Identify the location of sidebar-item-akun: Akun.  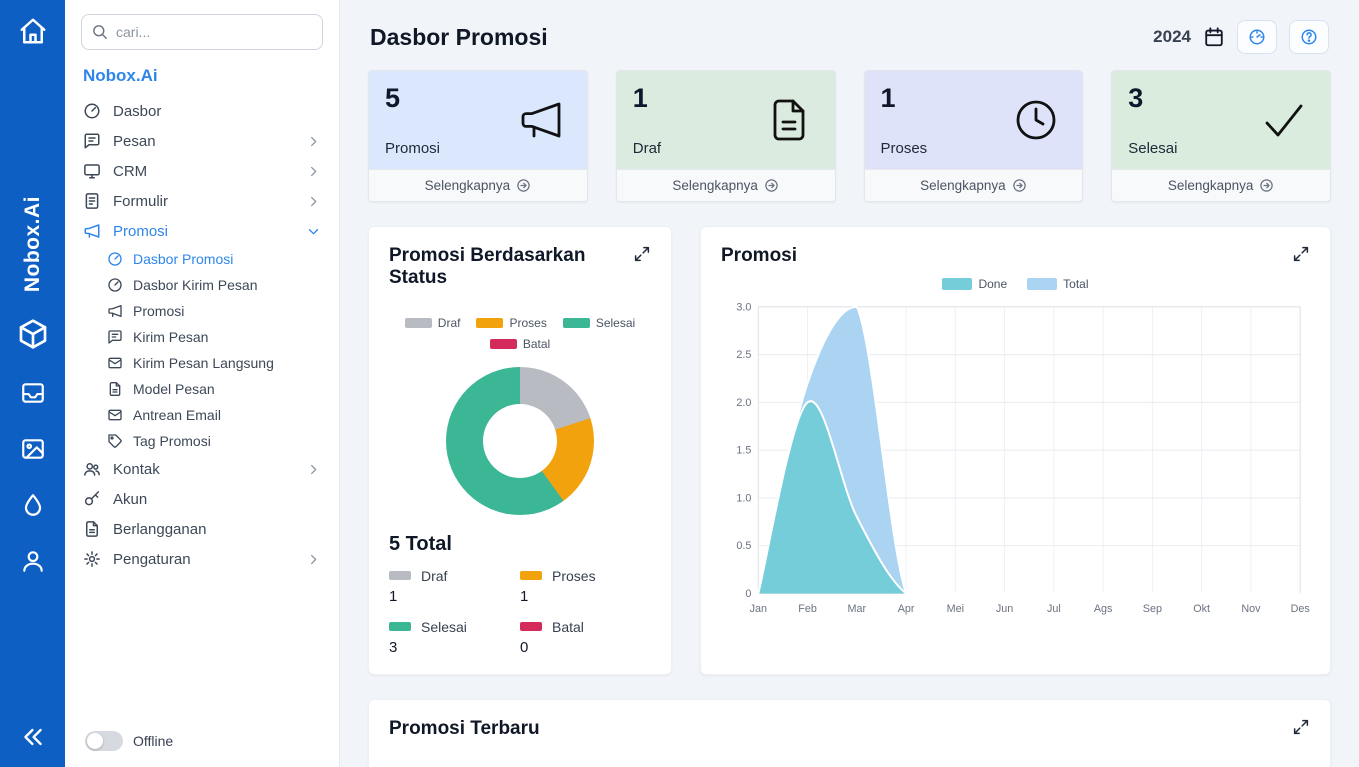
(202, 499).